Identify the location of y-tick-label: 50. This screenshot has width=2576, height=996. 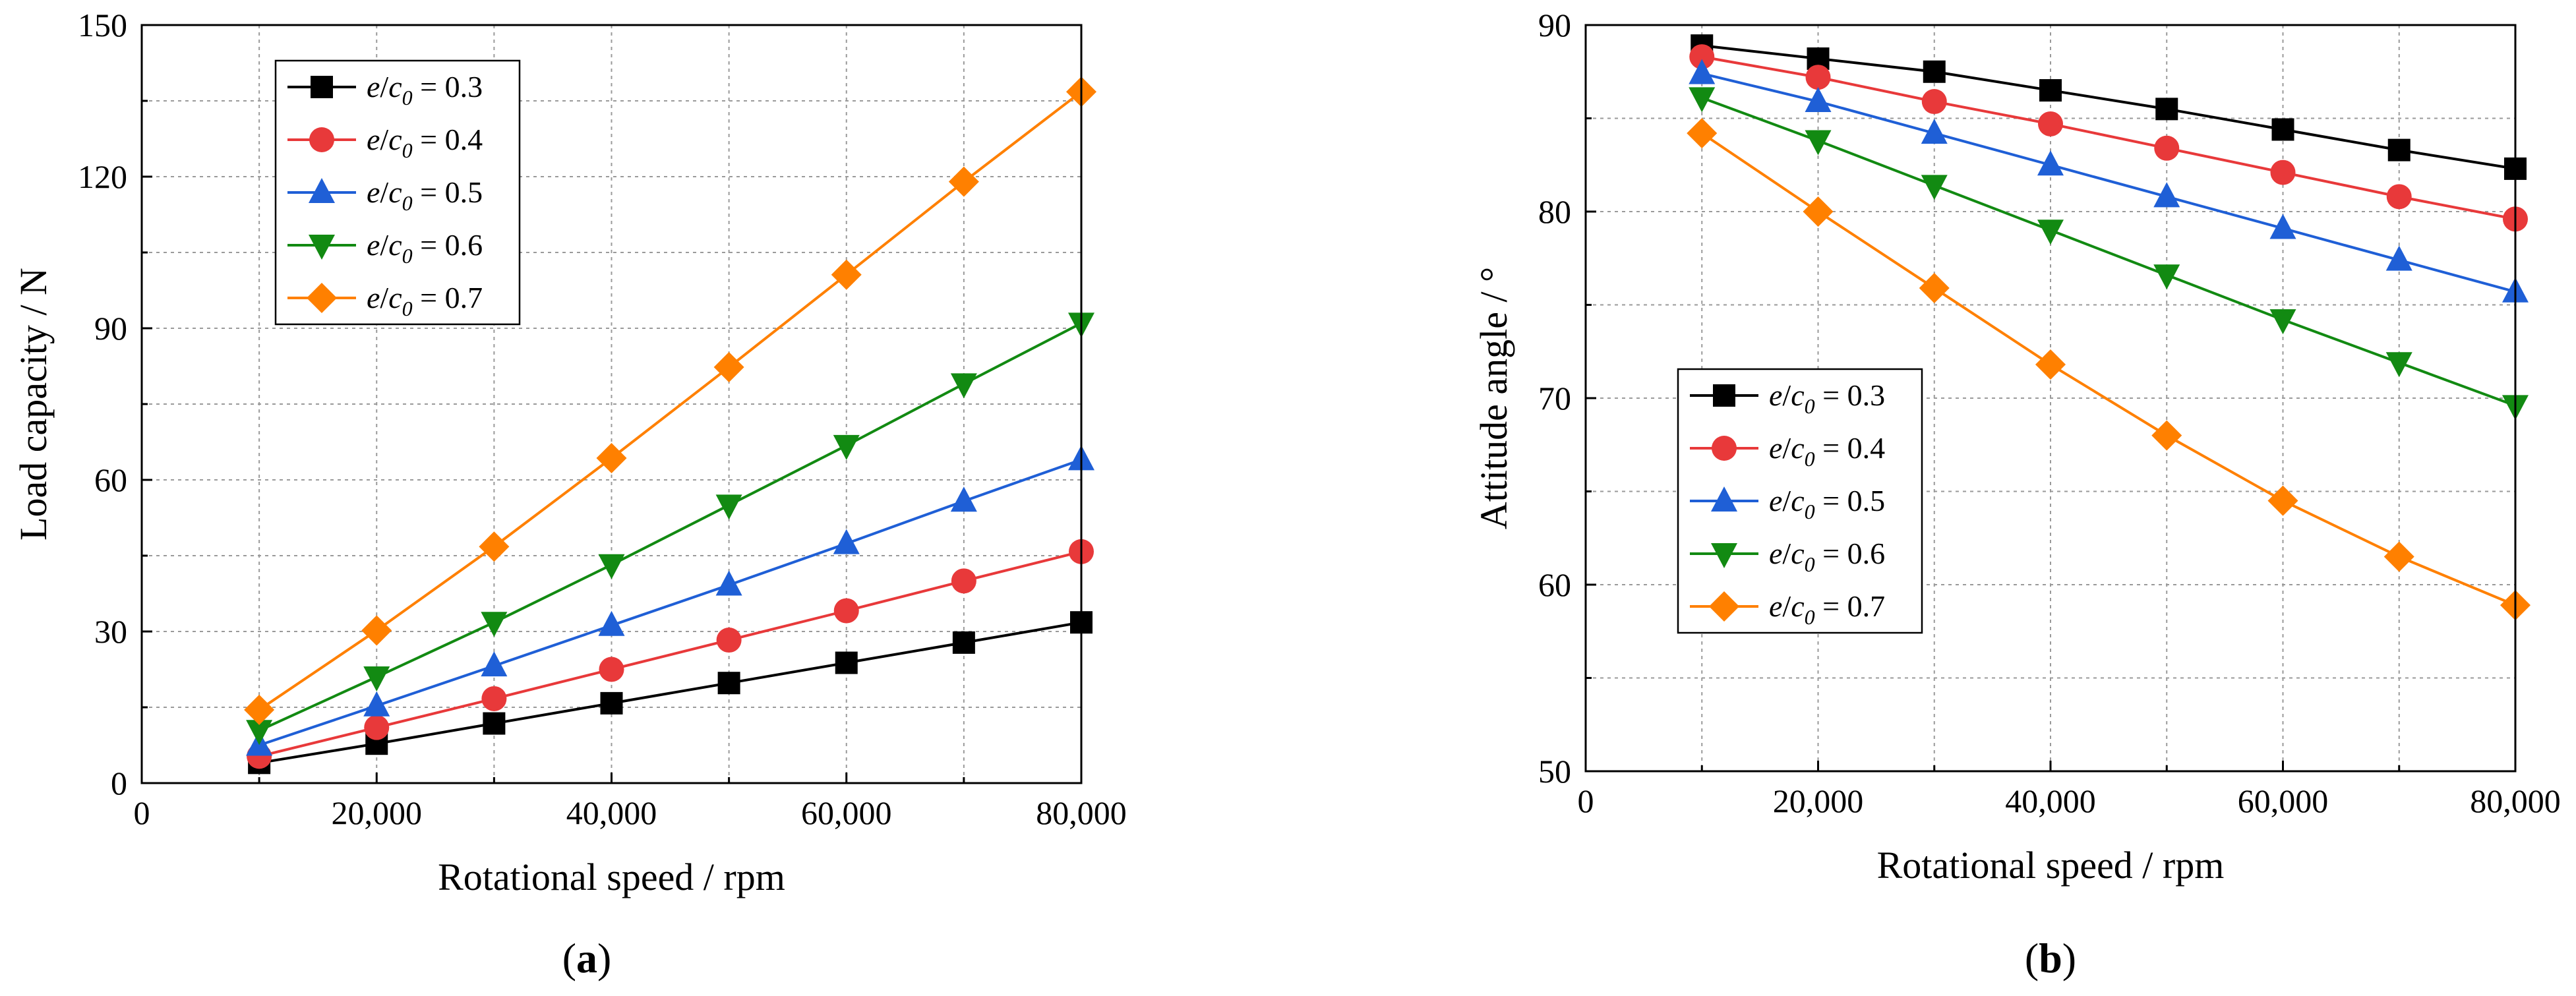
(1554, 771).